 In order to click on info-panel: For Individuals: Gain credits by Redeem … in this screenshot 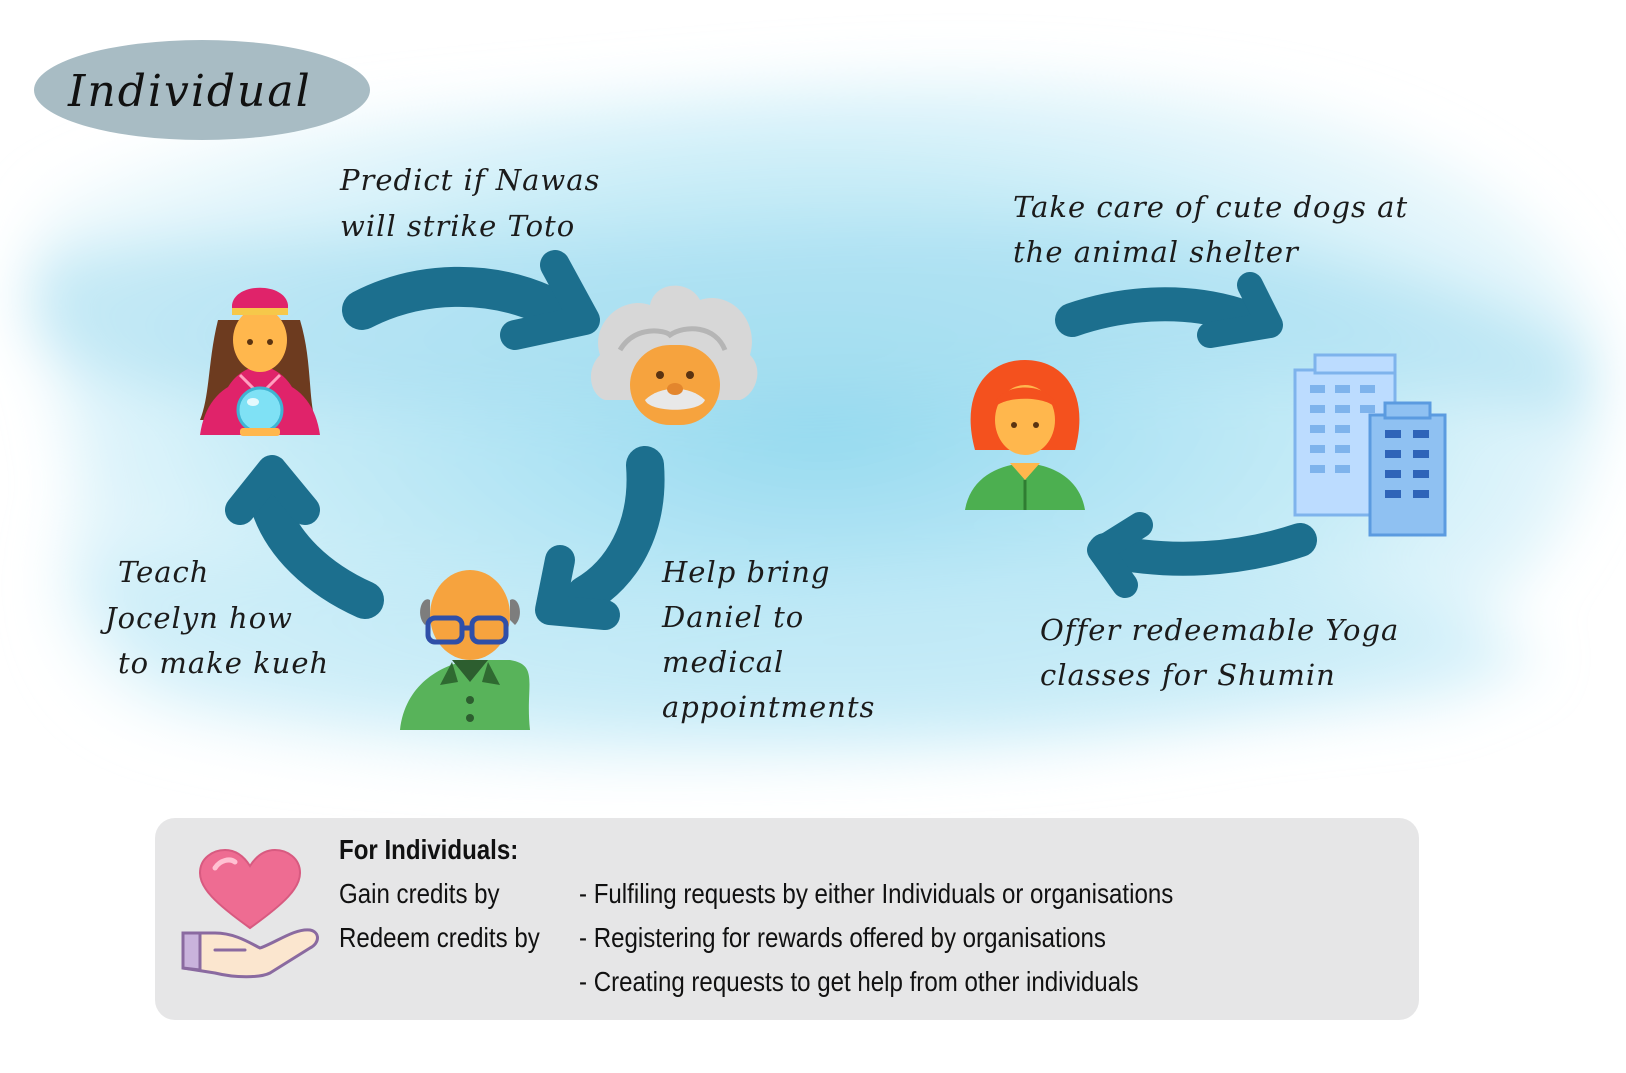, I will do `click(787, 919)`.